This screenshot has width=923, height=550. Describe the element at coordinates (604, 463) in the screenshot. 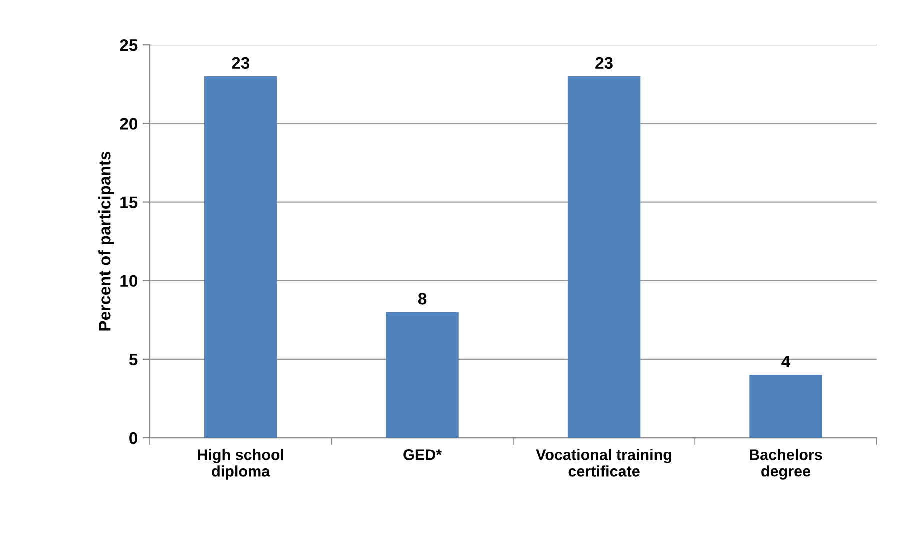

I see `x-tick-label: Vocational training certificate` at that location.